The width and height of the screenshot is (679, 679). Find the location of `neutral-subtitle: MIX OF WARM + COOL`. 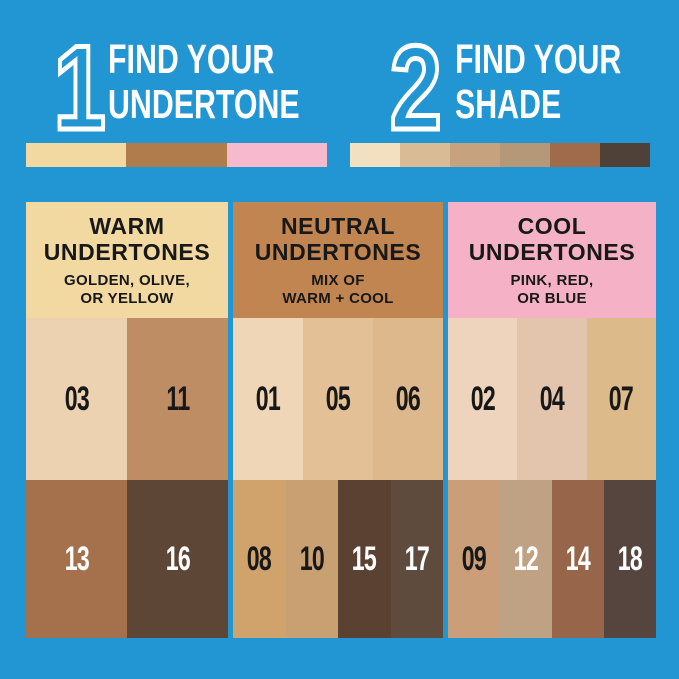

neutral-subtitle: MIX OF WARM + COOL is located at coordinates (337, 290).